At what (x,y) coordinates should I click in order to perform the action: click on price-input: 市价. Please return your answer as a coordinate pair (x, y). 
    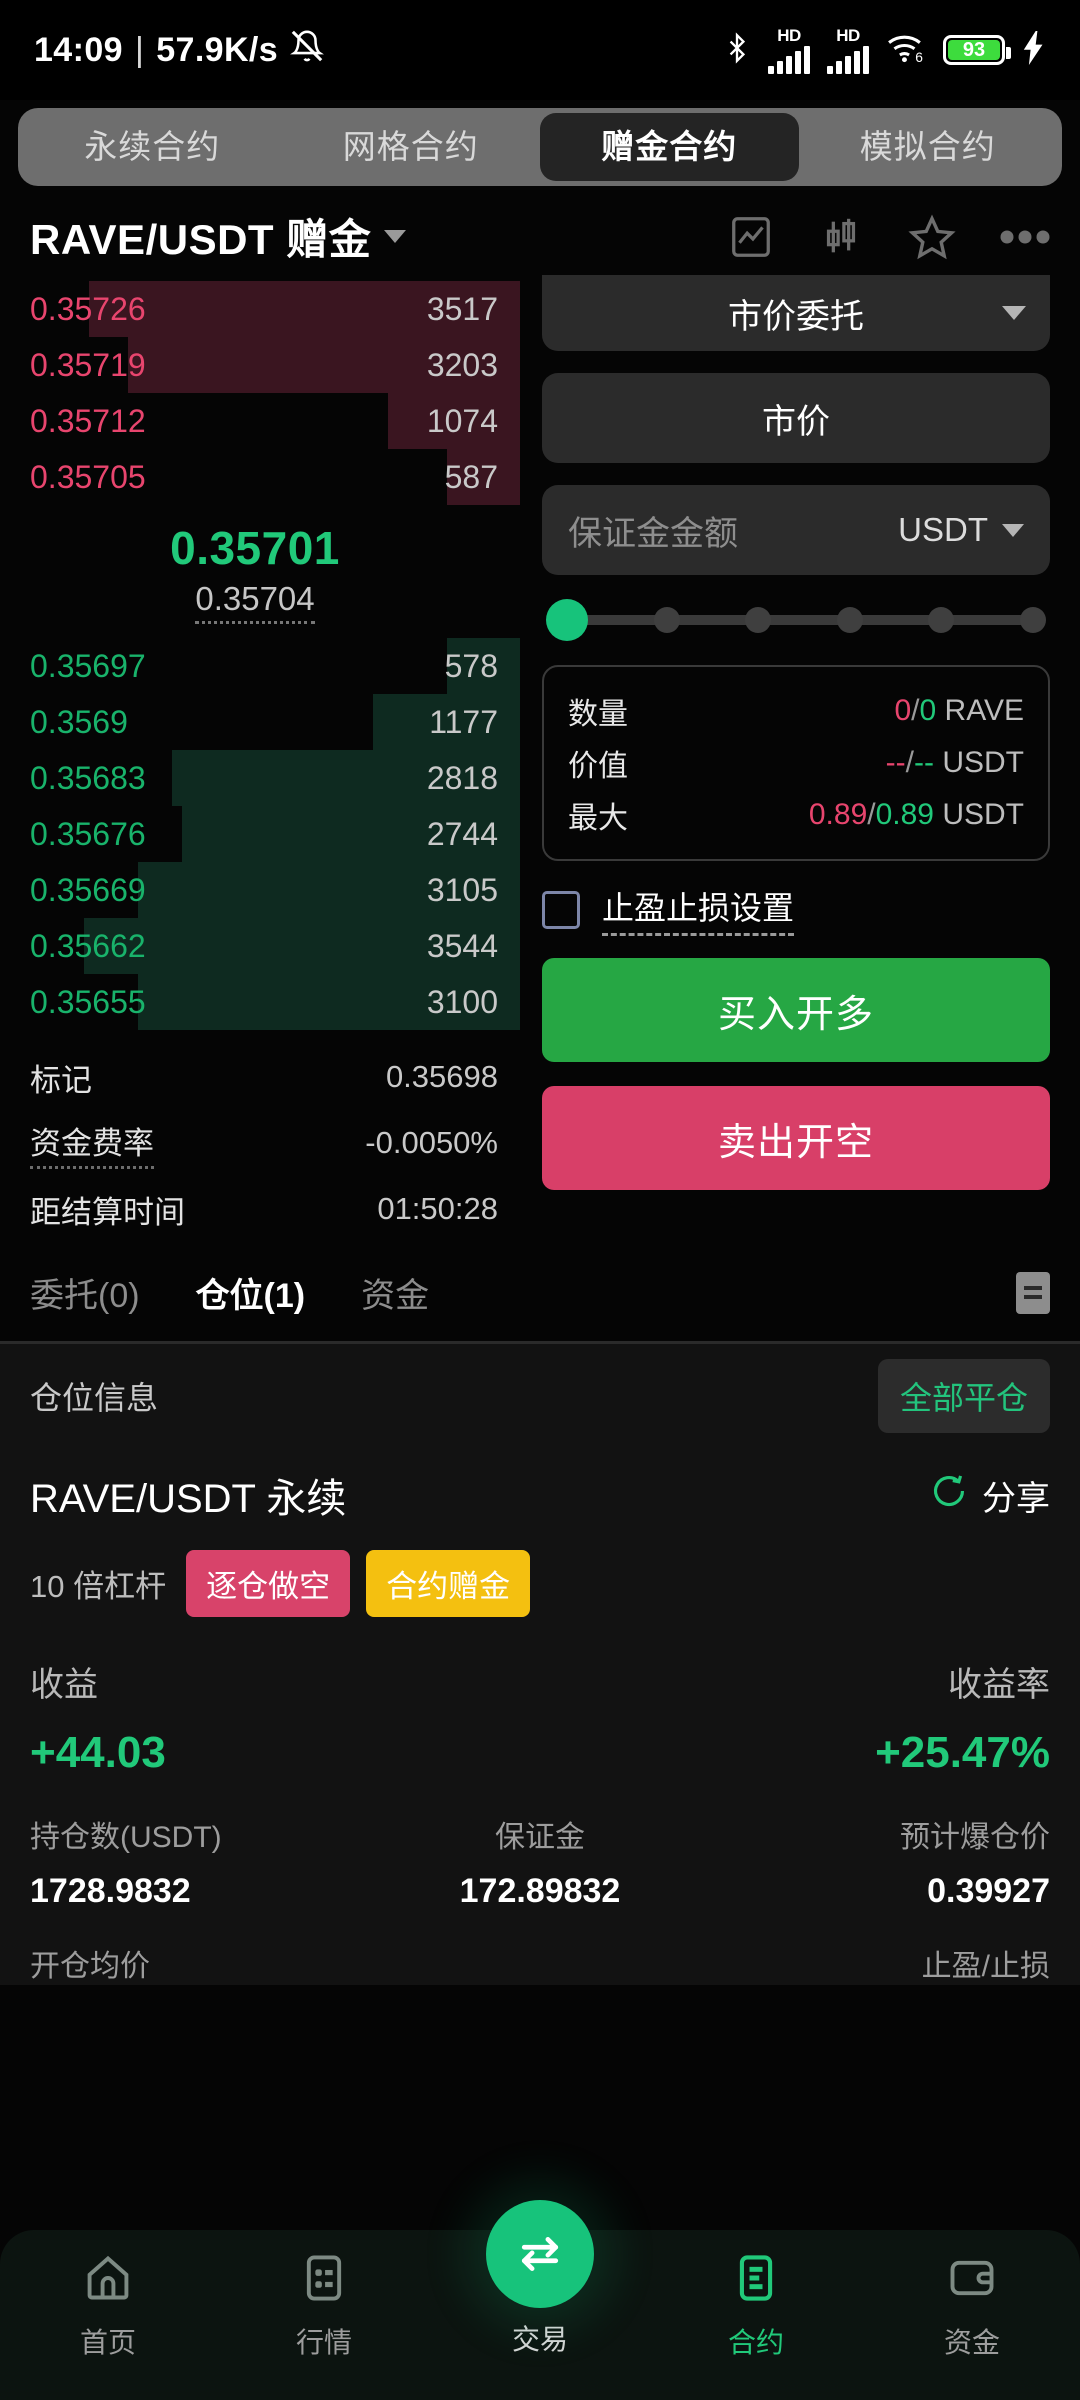
    Looking at the image, I should click on (796, 418).